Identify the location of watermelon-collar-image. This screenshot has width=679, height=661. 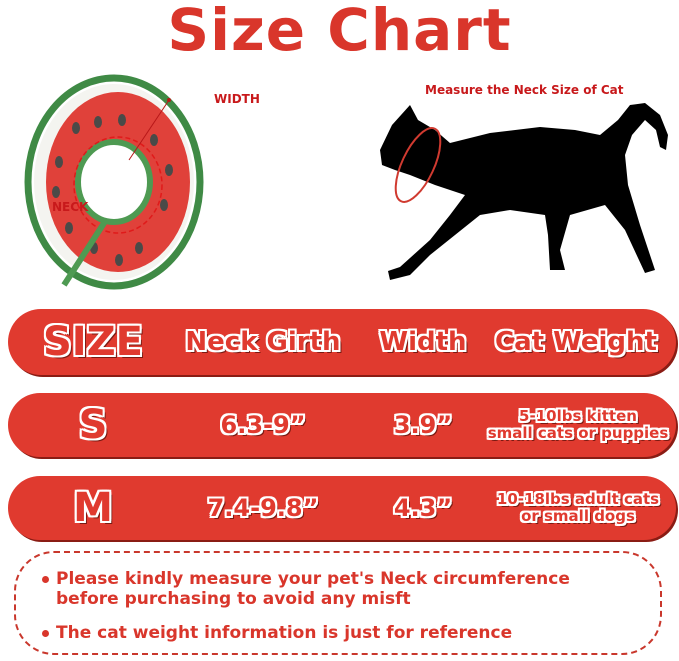
(114, 182).